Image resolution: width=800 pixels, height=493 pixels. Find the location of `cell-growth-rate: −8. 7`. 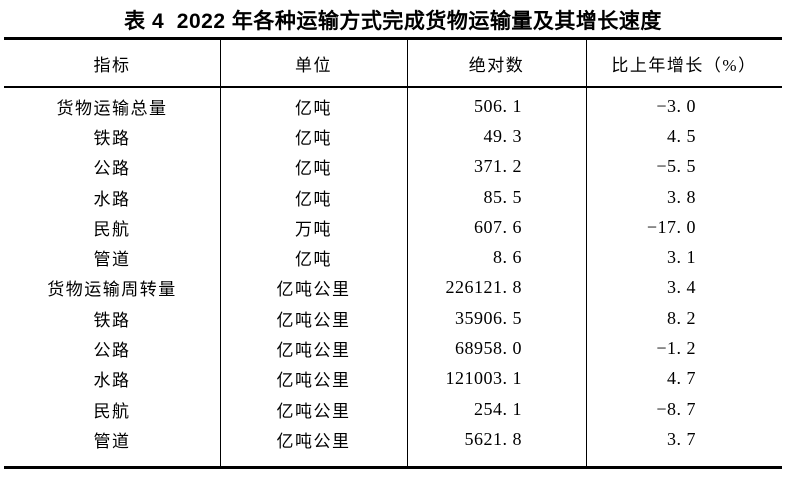

cell-growth-rate: −8. 7 is located at coordinates (676, 408).